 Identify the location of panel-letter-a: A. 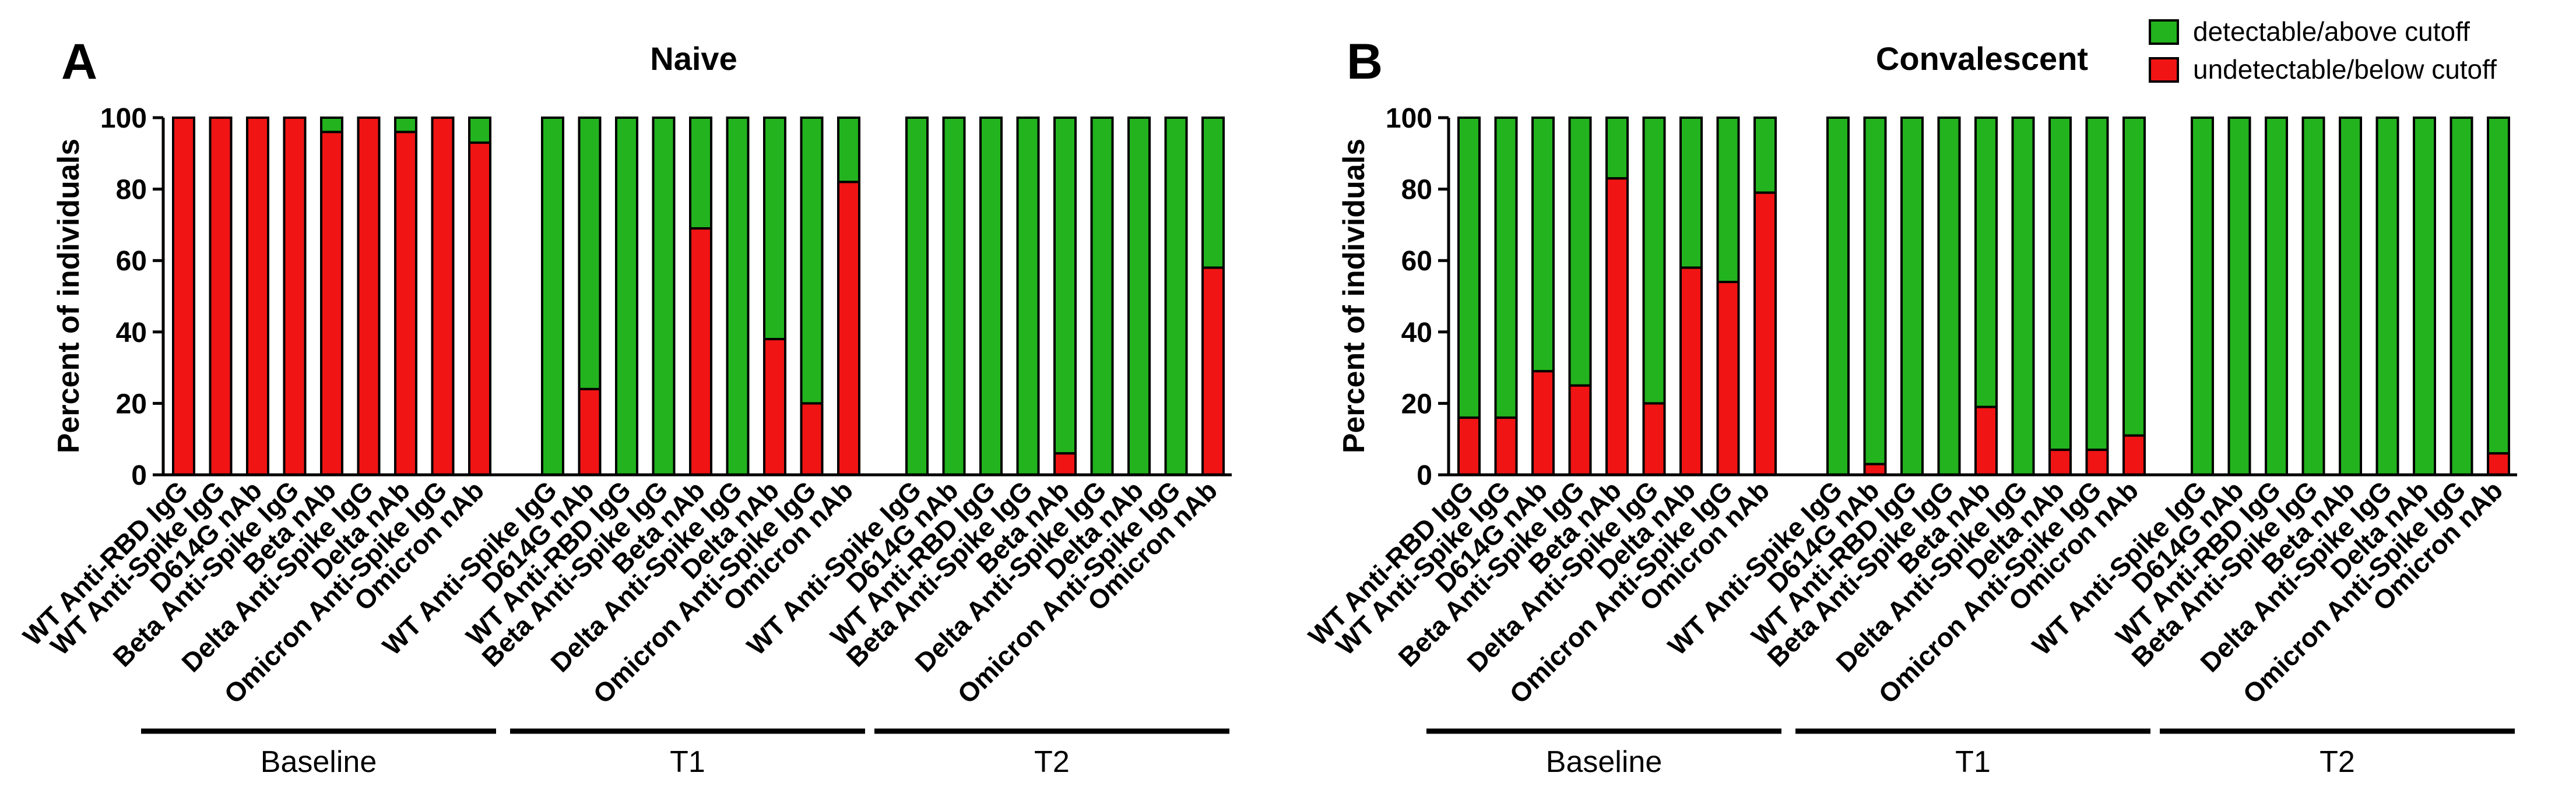
(79, 62).